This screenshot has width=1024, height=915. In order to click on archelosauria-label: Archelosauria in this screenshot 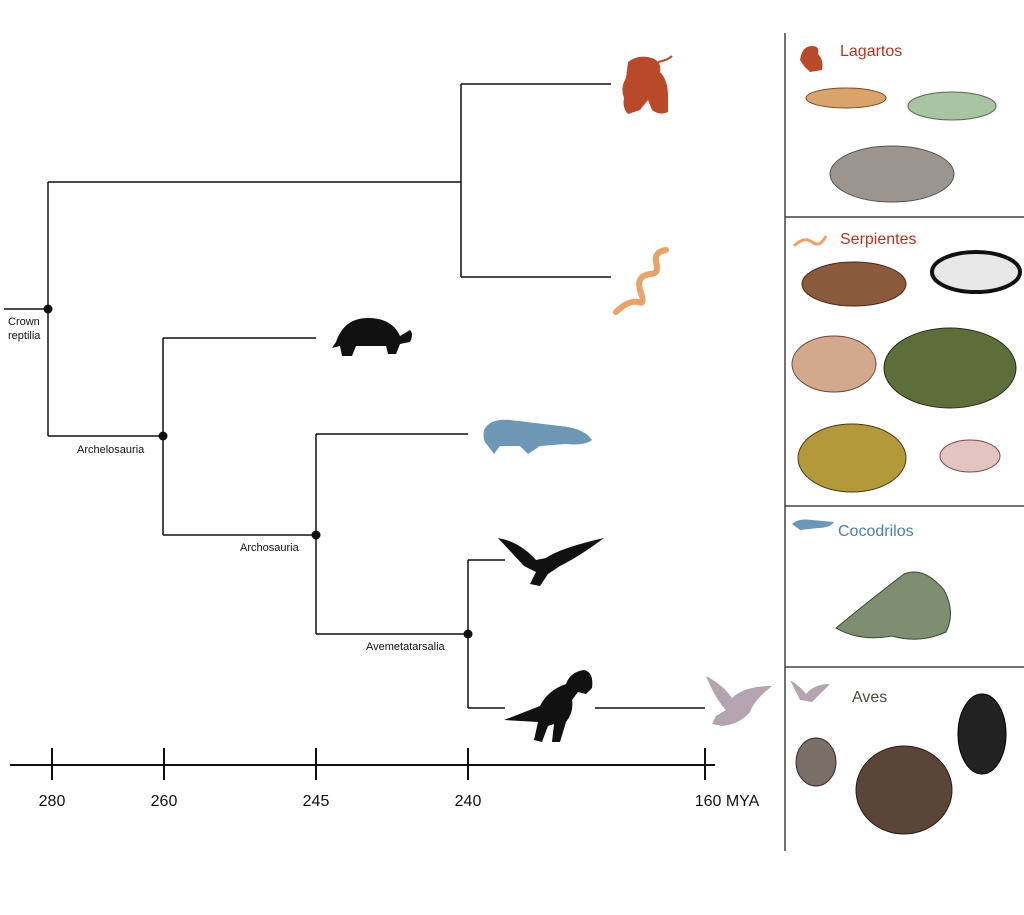, I will do `click(111, 450)`.